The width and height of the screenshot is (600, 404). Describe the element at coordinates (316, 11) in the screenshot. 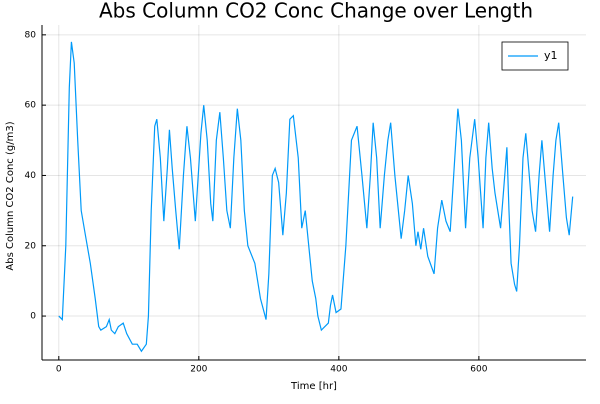

I see `chart-title: Abs Column CO2 Conc Change over Length` at that location.